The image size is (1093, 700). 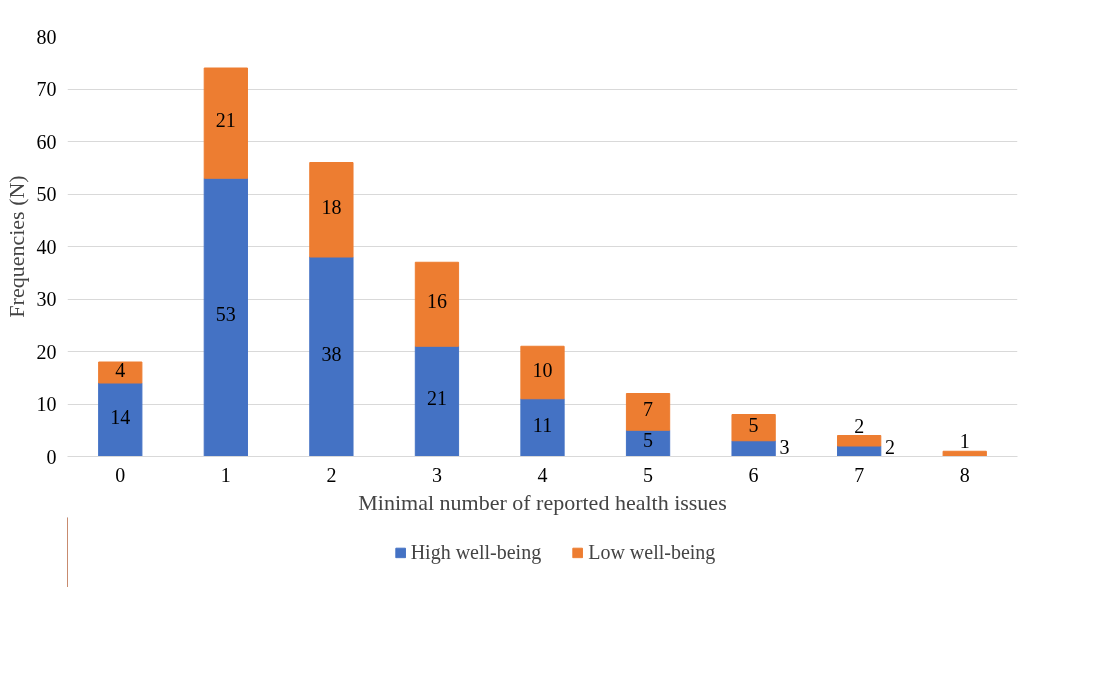 What do you see at coordinates (46, 194) in the screenshot?
I see `y-tick-label: 50` at bounding box center [46, 194].